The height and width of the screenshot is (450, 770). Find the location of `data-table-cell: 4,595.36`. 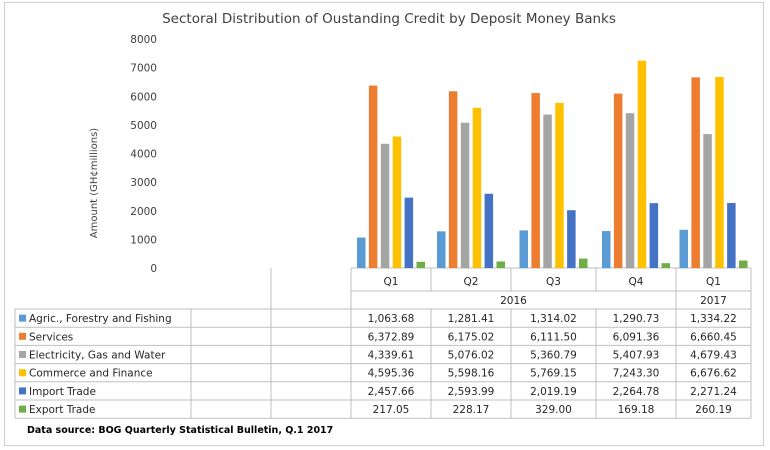

data-table-cell: 4,595.36 is located at coordinates (391, 374).